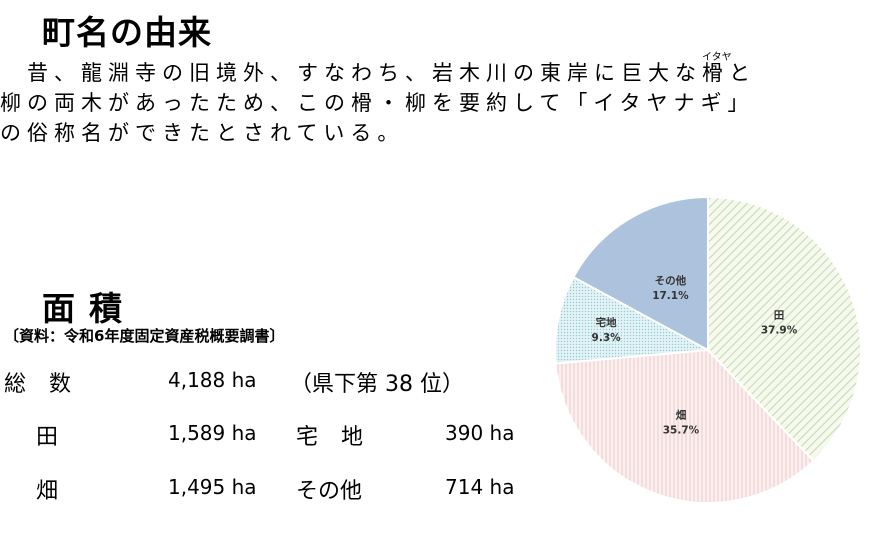 This screenshot has width=877, height=538. What do you see at coordinates (333, 437) in the screenshot?
I see `residential-label: 宅 地` at bounding box center [333, 437].